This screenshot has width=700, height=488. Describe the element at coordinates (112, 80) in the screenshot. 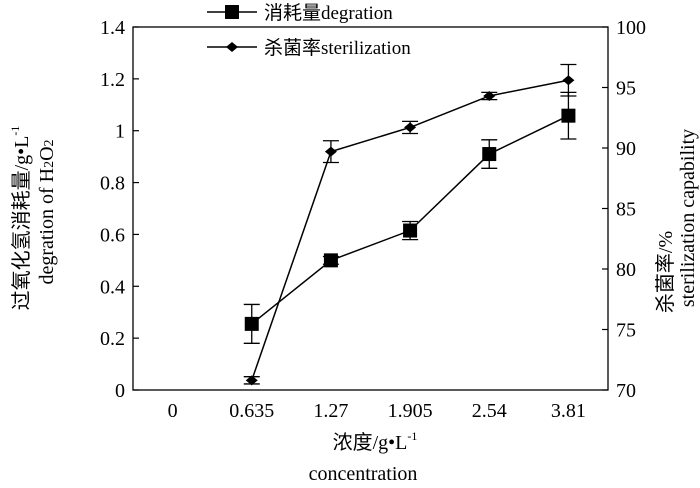

I see `y-left-tick-label: 1.2` at that location.